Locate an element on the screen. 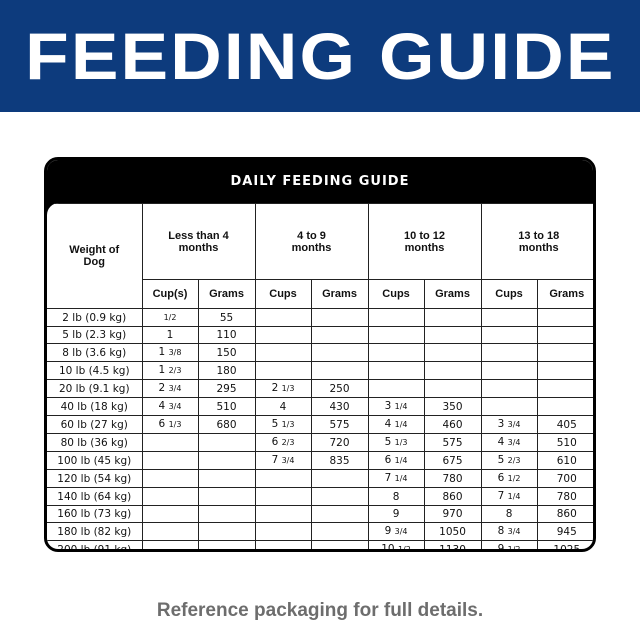 The height and width of the screenshot is (640, 640). weight-cell: 20 lb (9.1 kg) is located at coordinates (95, 389).